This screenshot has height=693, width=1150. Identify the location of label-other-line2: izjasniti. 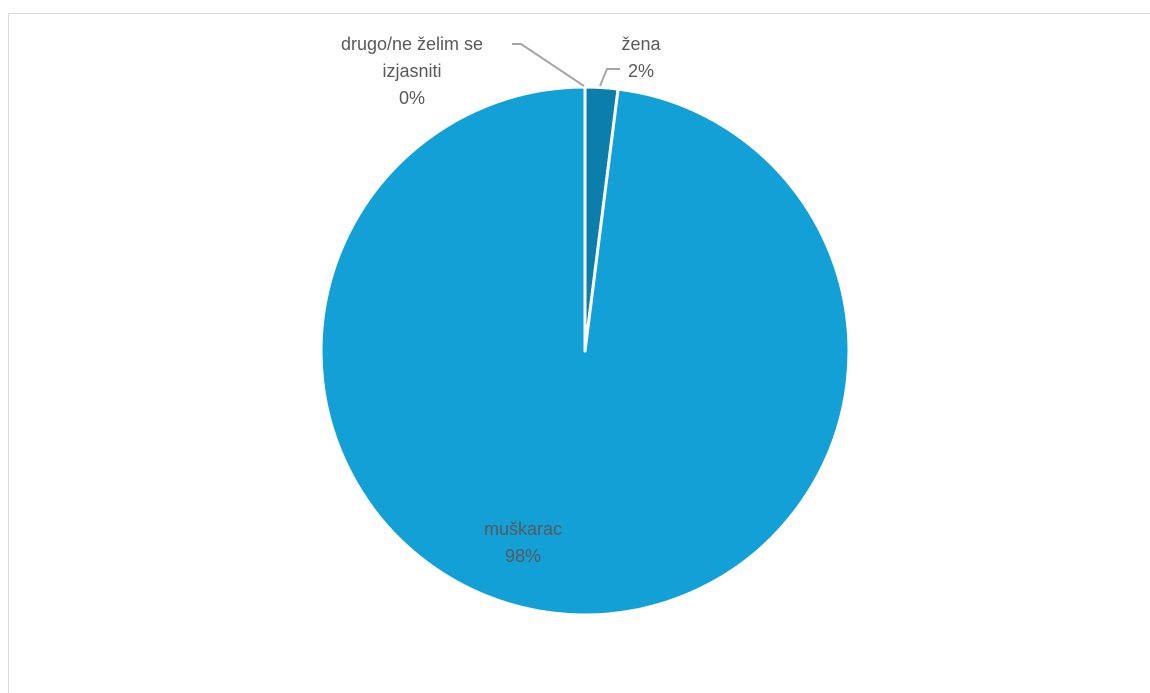
(411, 71).